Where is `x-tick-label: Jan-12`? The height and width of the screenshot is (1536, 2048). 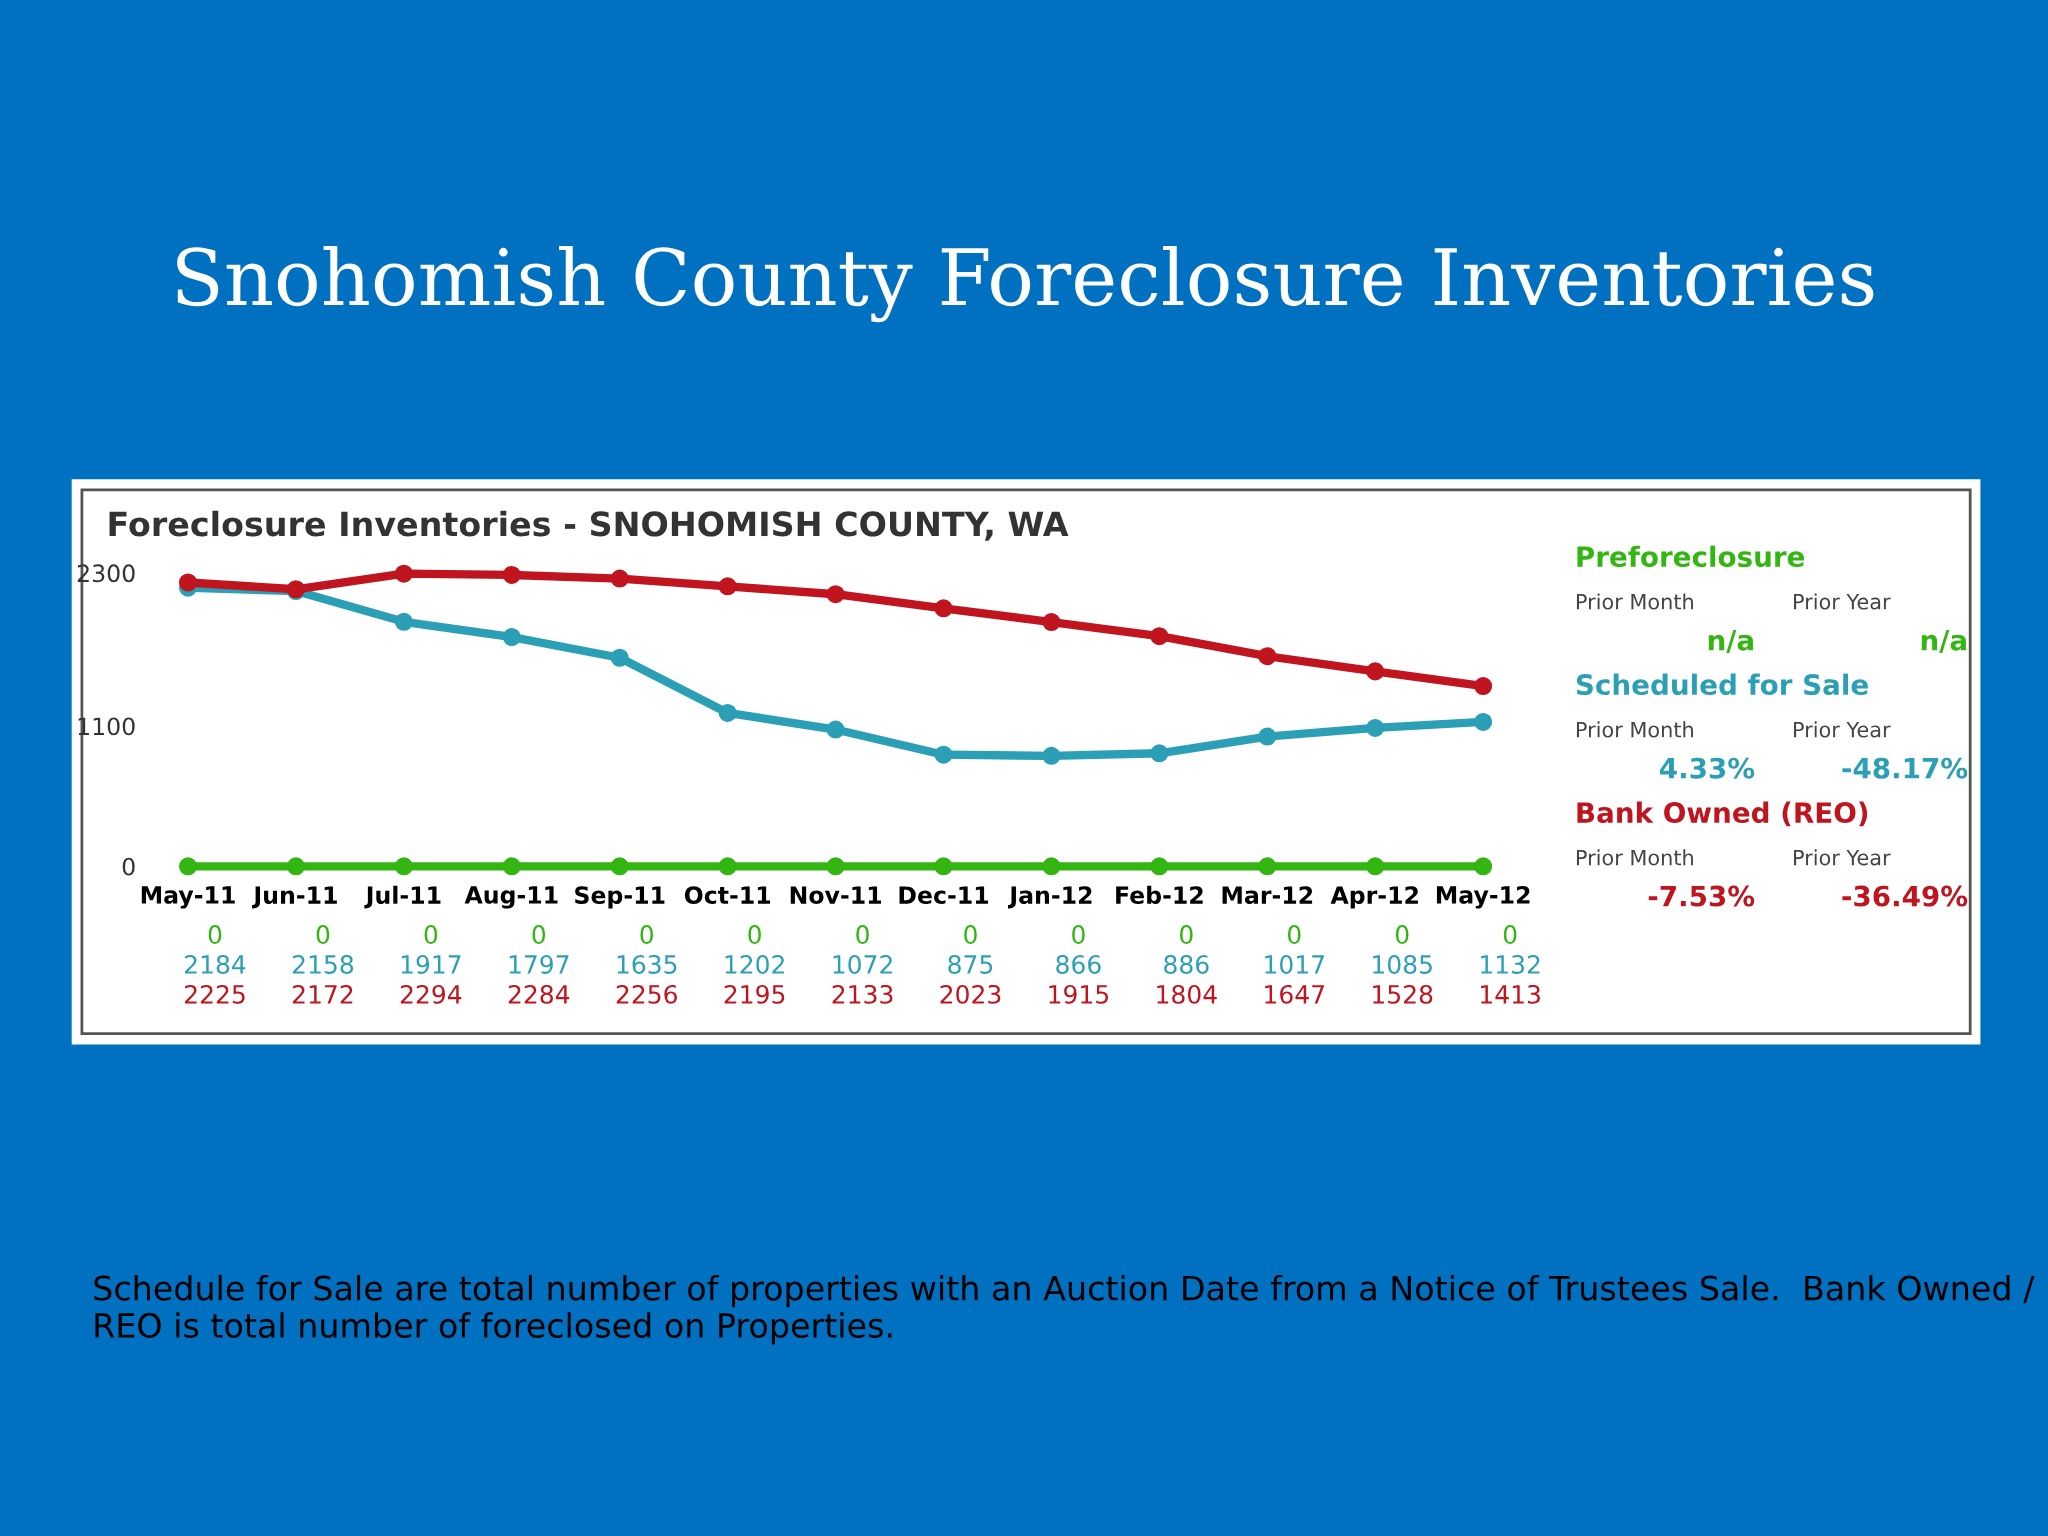 x-tick-label: Jan-12 is located at coordinates (1050, 897).